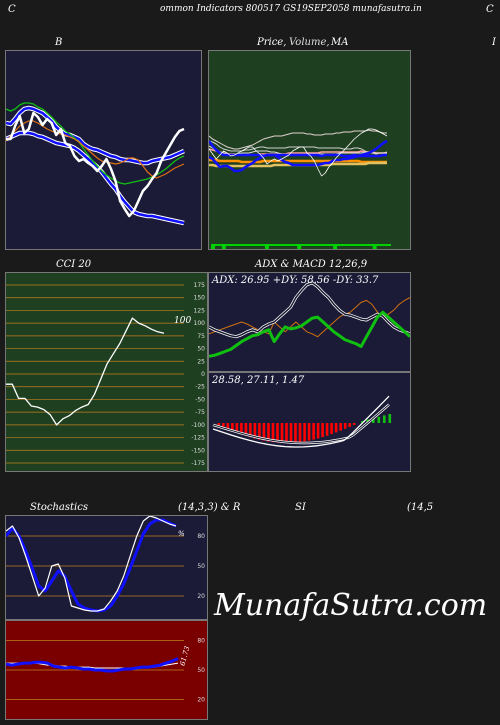 This screenshot has width=500, height=725. What do you see at coordinates (200, 399) in the screenshot?
I see `cci-tick-label: -50` at bounding box center [200, 399].